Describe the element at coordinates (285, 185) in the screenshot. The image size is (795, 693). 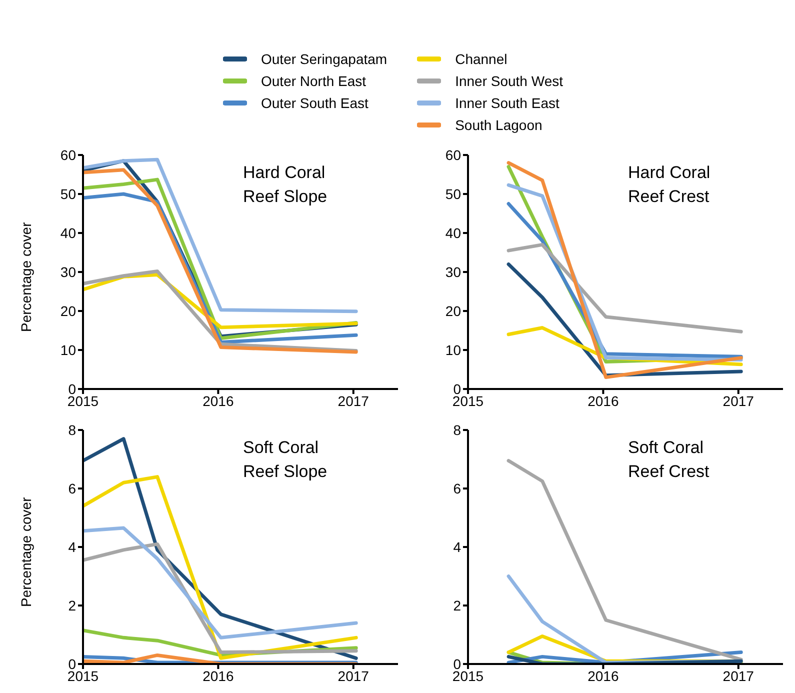
I see `text: Hard Coral Reef Slope` at that location.